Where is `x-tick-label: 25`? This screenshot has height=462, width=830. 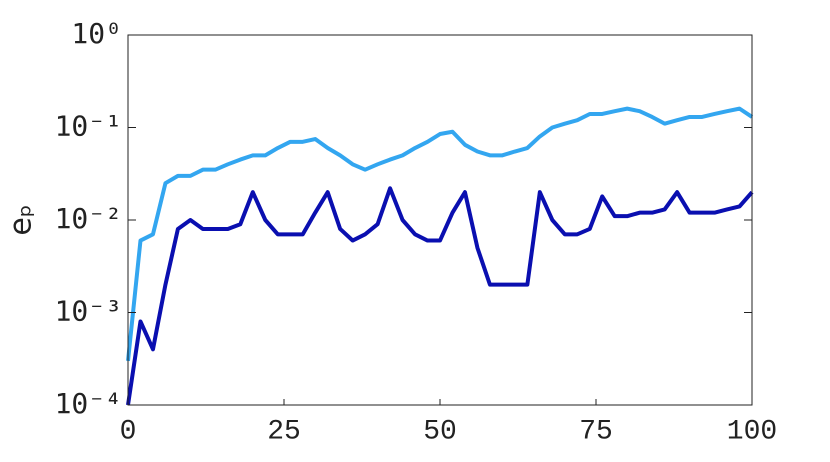
x-tick-label: 25 is located at coordinates (284, 431).